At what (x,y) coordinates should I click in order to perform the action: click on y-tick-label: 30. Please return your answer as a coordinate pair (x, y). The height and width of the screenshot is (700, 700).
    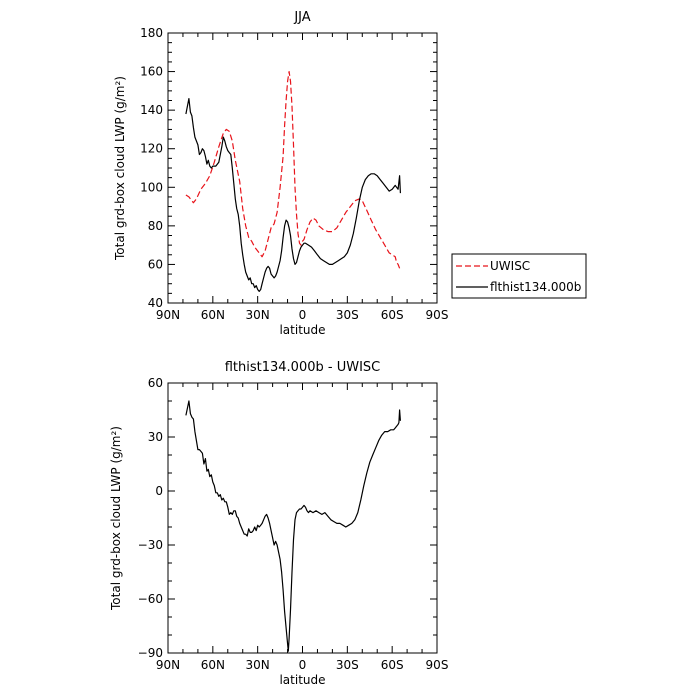
    Looking at the image, I should click on (155, 437).